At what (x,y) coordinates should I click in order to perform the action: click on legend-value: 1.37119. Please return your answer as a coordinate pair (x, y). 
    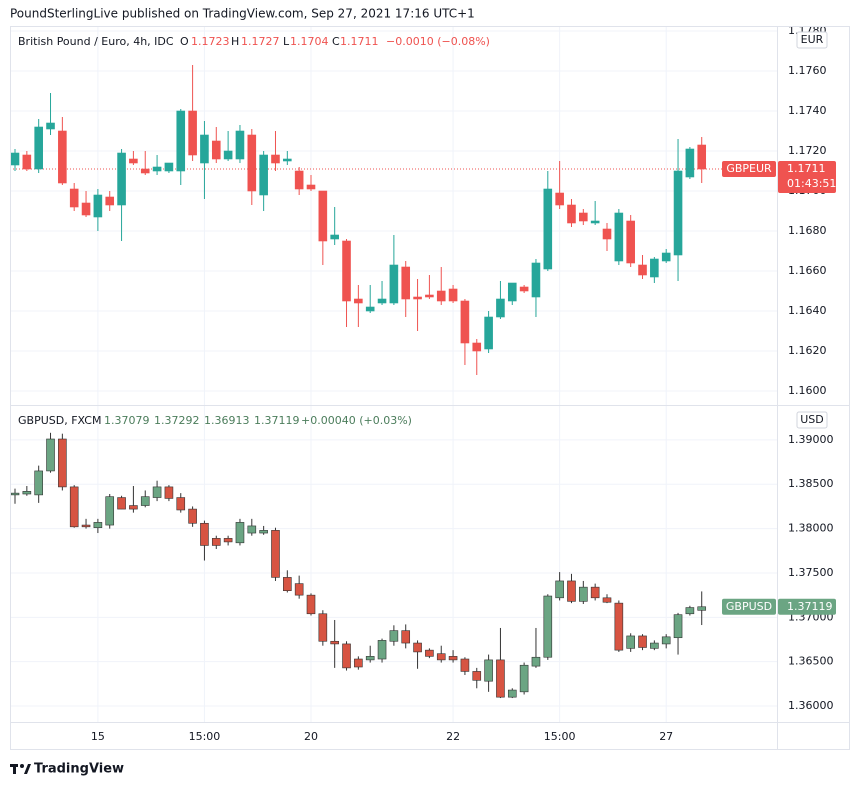
    Looking at the image, I should click on (277, 420).